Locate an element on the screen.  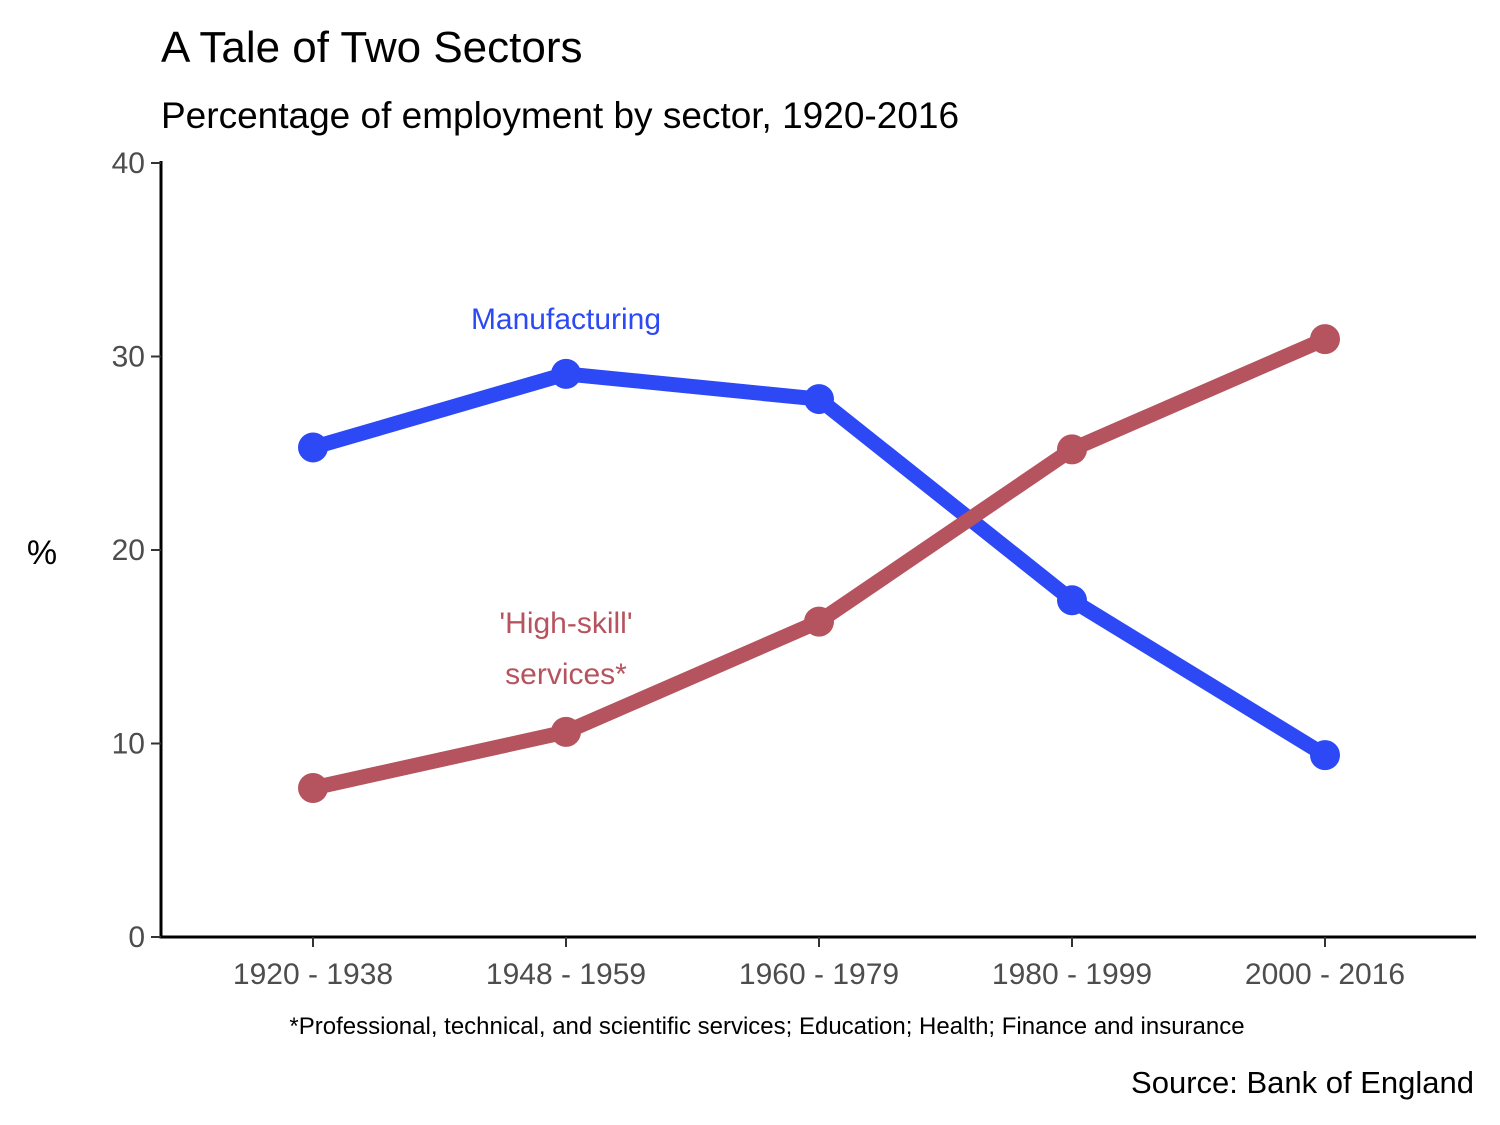
annotation-services-line1: 'High-skill' is located at coordinates (565, 623).